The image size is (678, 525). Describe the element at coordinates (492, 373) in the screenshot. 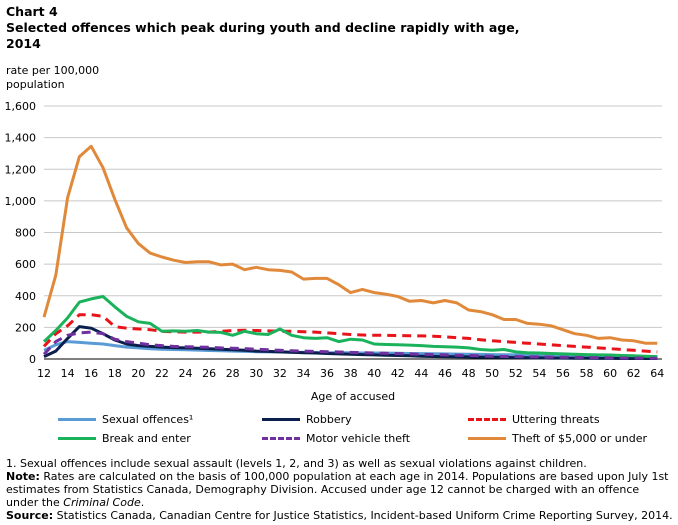

I see `x-tick-label: 50` at that location.